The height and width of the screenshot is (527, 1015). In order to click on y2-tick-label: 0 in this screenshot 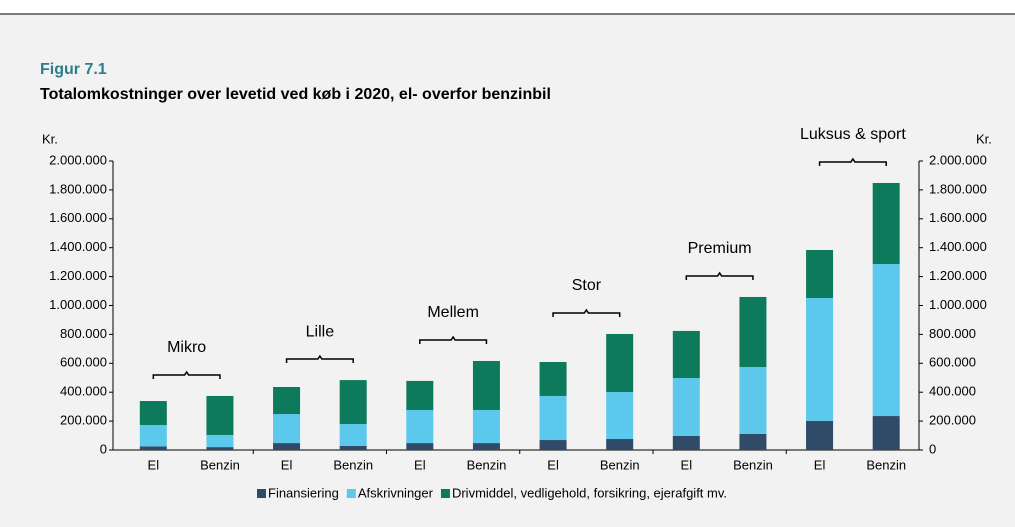, I will do `click(932, 448)`.